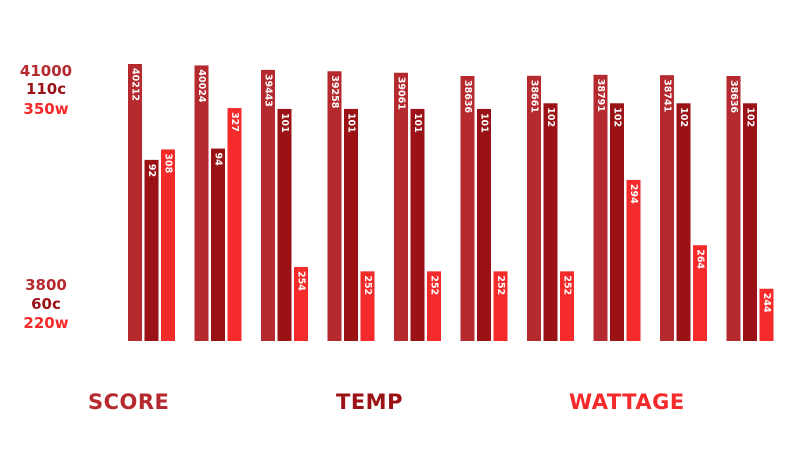  What do you see at coordinates (617, 117) in the screenshot?
I see `bar-label-temp-8: 102` at bounding box center [617, 117].